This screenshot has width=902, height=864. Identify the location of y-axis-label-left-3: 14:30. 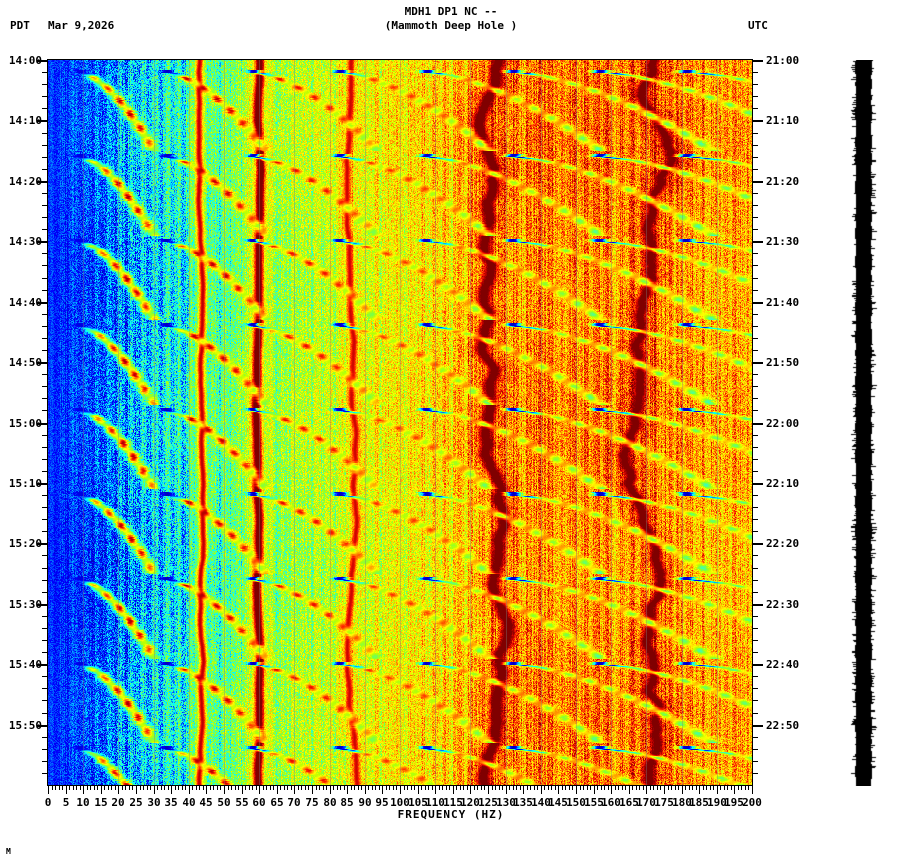
(25, 241).